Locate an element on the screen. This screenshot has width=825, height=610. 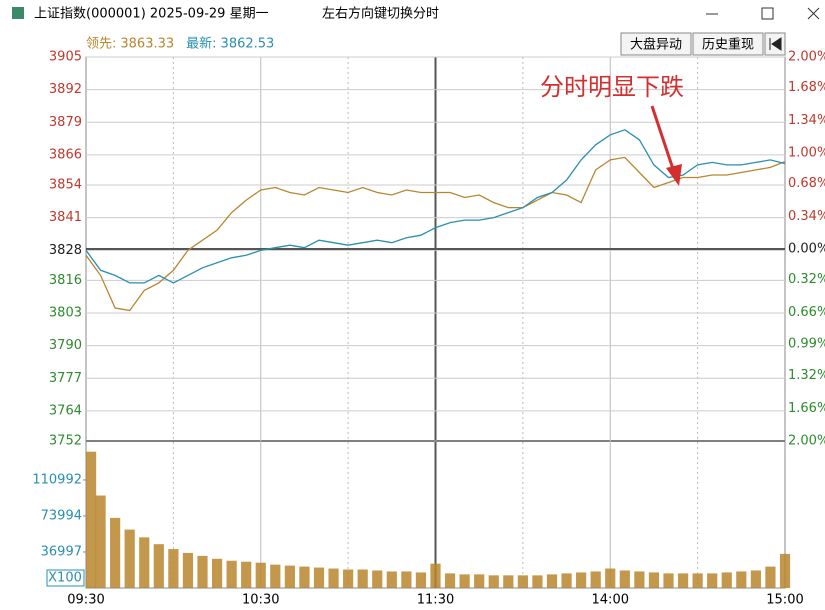
y2-tick-label: 1.32% is located at coordinates (806, 375).